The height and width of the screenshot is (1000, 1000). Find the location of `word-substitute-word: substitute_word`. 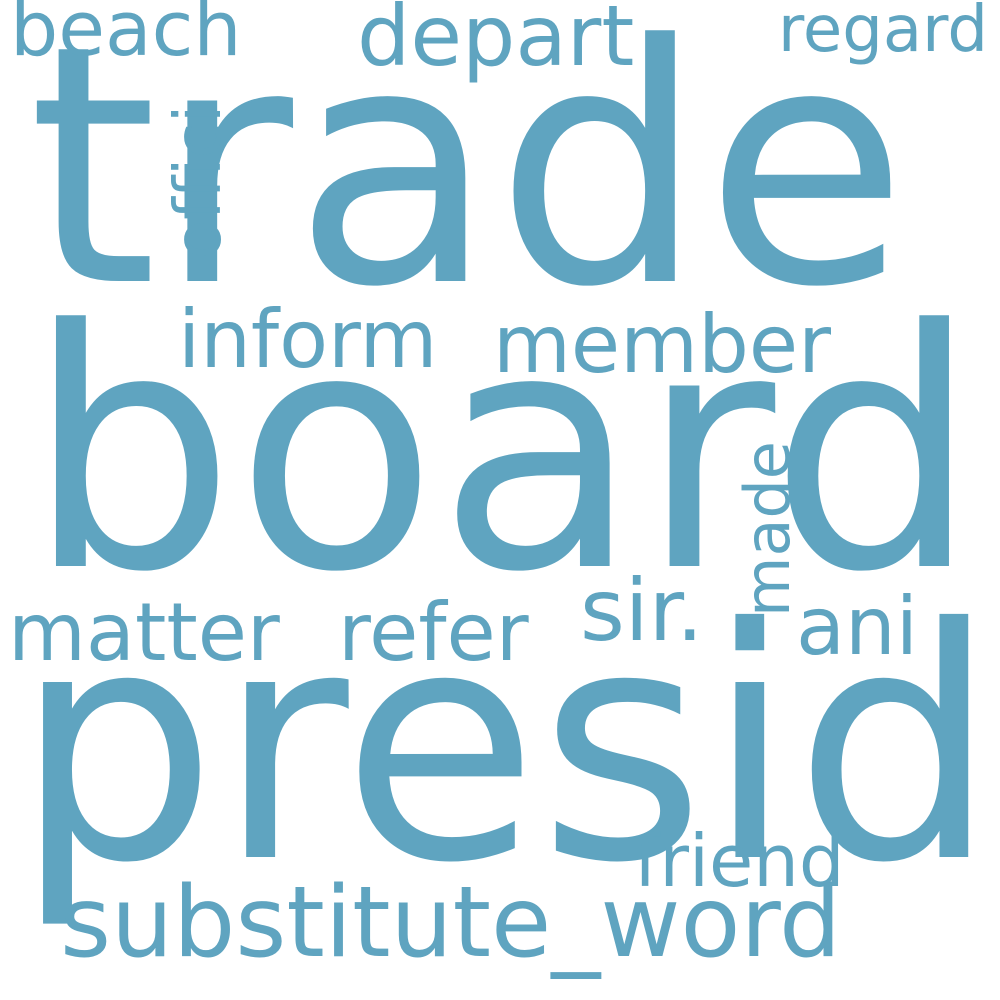

word-substitute-word: substitute_word is located at coordinates (451, 923).